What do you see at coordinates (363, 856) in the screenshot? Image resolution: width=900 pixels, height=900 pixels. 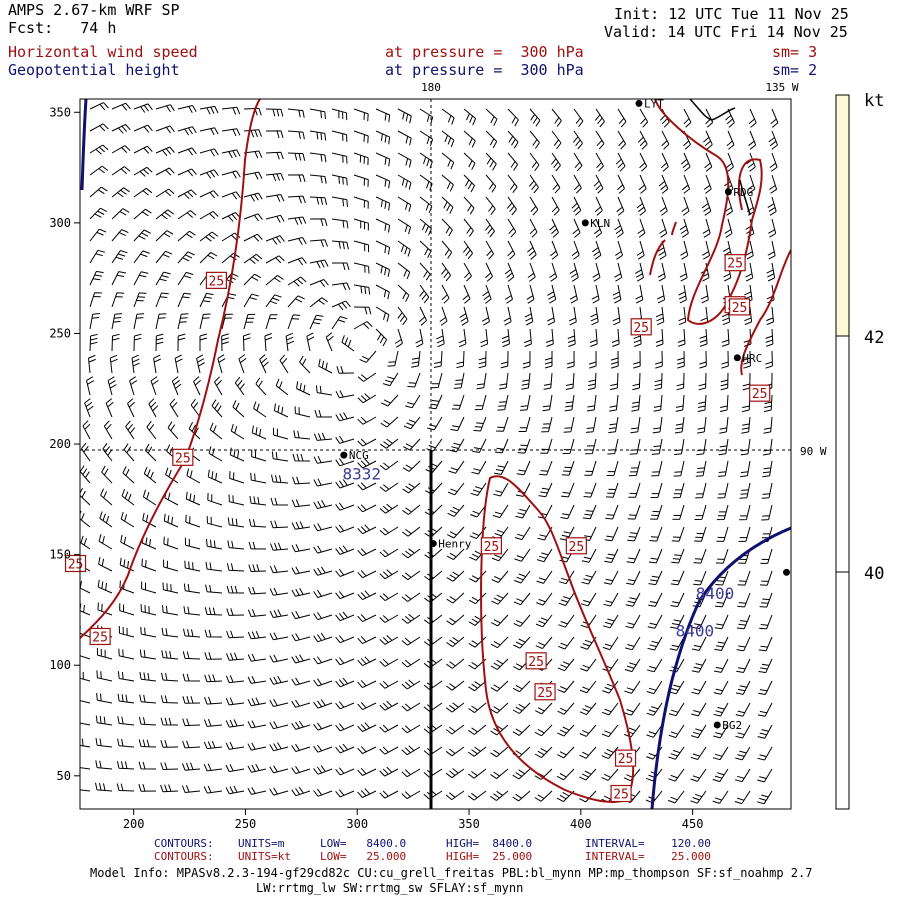 I see `contours-speed-low: LOW= 25.000` at bounding box center [363, 856].